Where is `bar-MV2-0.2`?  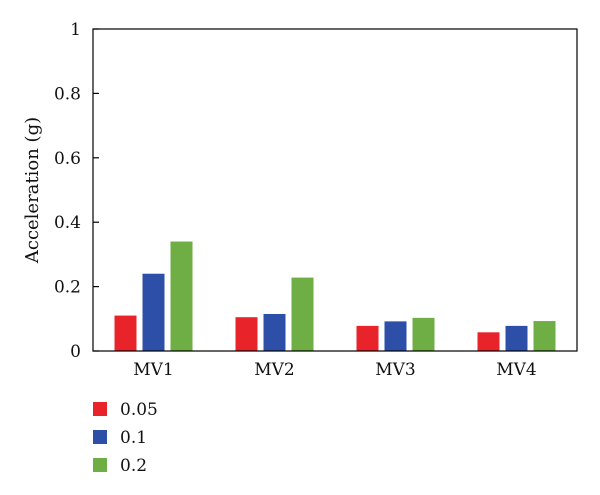
bar-MV2-0.2 is located at coordinates (302, 314).